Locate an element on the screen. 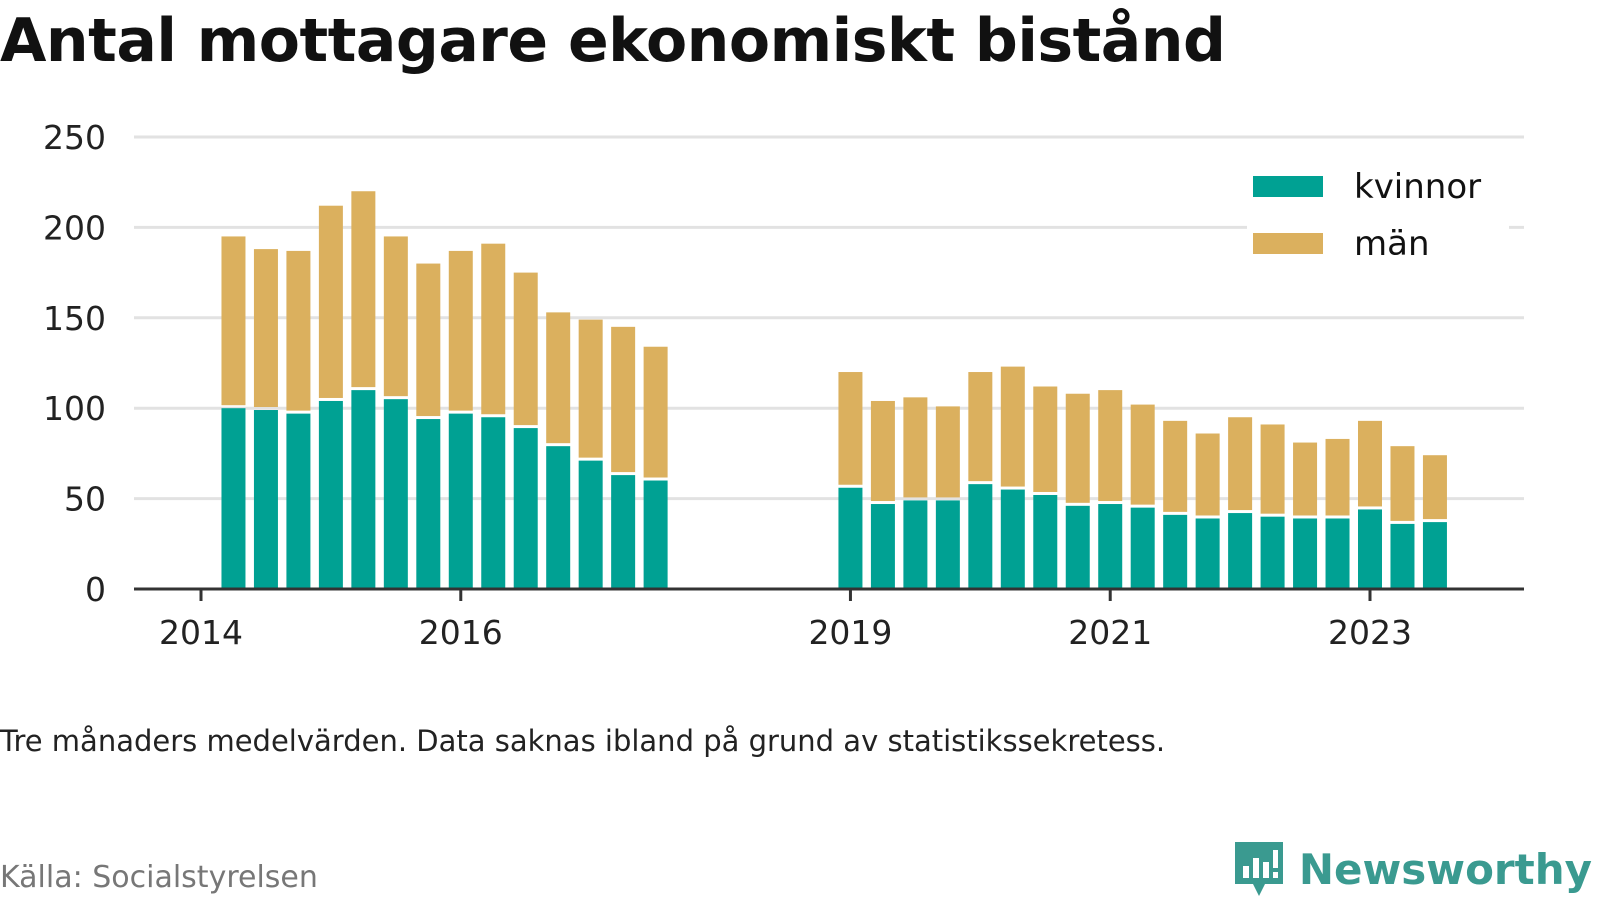  chart-title: Antal mottagare ekonomiskt bistånd is located at coordinates (613, 41).